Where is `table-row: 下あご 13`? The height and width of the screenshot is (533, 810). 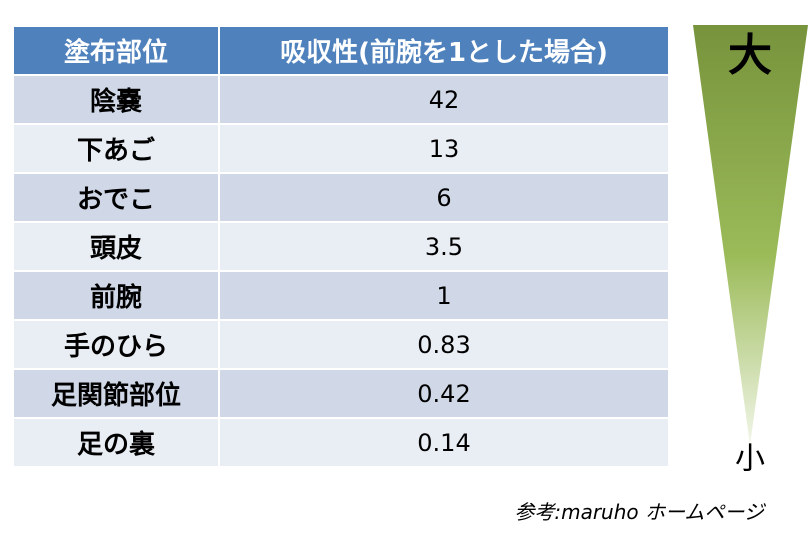
table-row: 下あご 13 is located at coordinates (341, 148).